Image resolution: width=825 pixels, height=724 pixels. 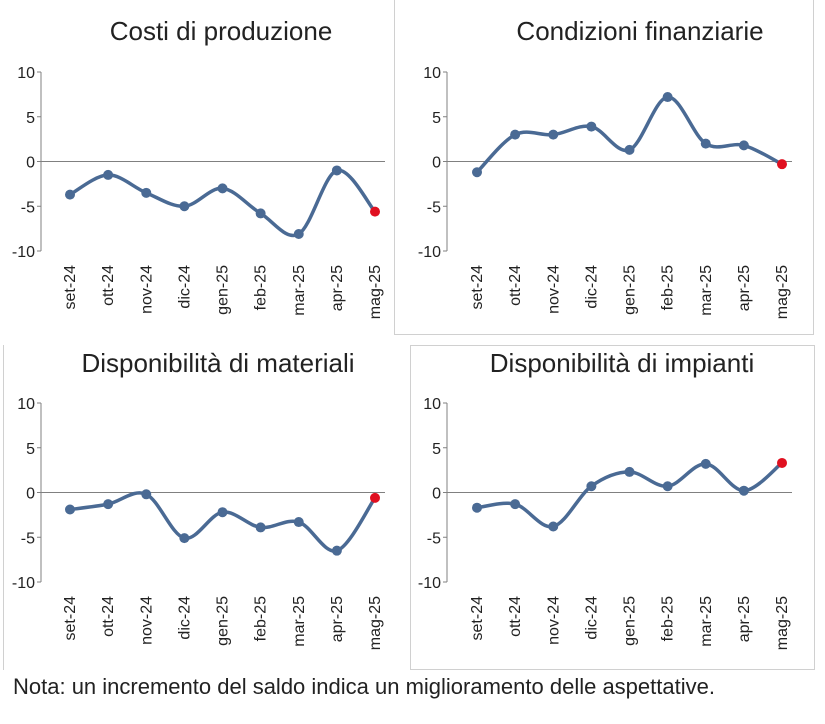 What do you see at coordinates (217, 363) in the screenshot?
I see `chart-title: Disponibilità di materiali` at bounding box center [217, 363].